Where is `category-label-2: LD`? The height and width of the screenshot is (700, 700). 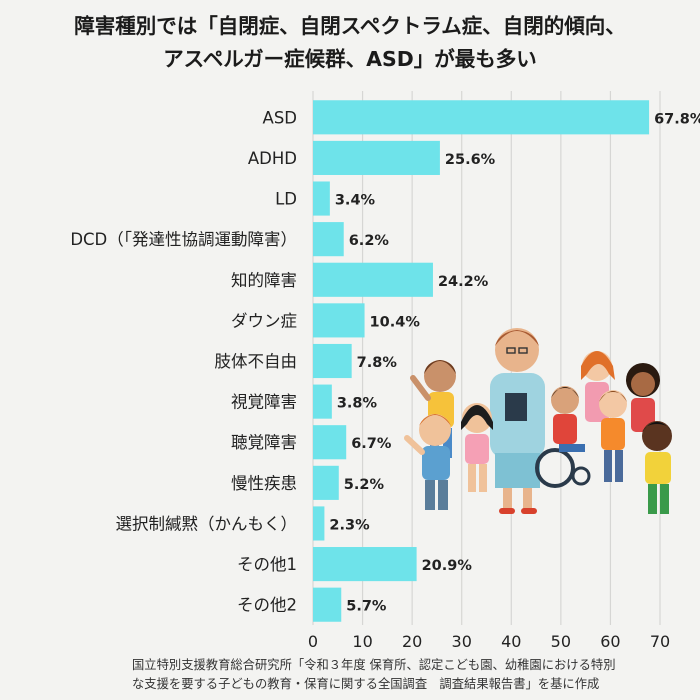 category-label-2: LD is located at coordinates (286, 199).